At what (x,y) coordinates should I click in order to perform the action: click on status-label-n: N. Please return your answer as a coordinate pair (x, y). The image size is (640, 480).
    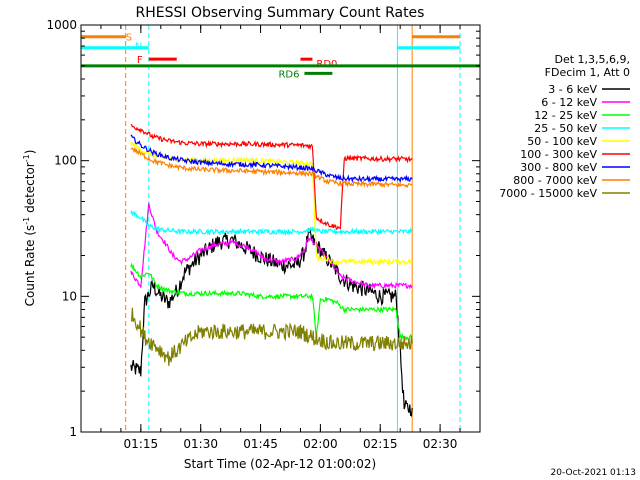
    Looking at the image, I should click on (138, 47).